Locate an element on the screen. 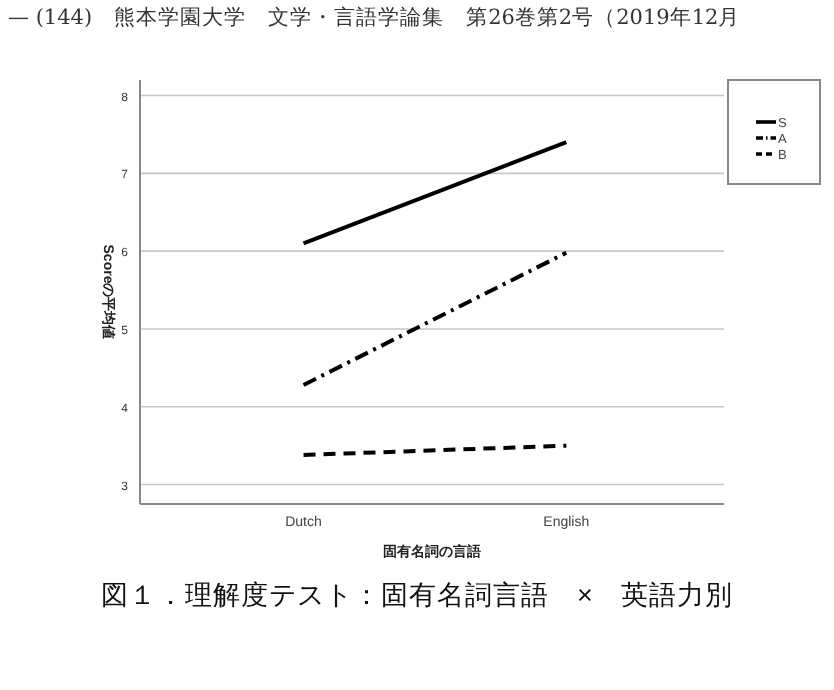  text: — (144) 熊本学園大学 文学・言語学論集 第26巻第2号（2019年12月 is located at coordinates (374, 17).